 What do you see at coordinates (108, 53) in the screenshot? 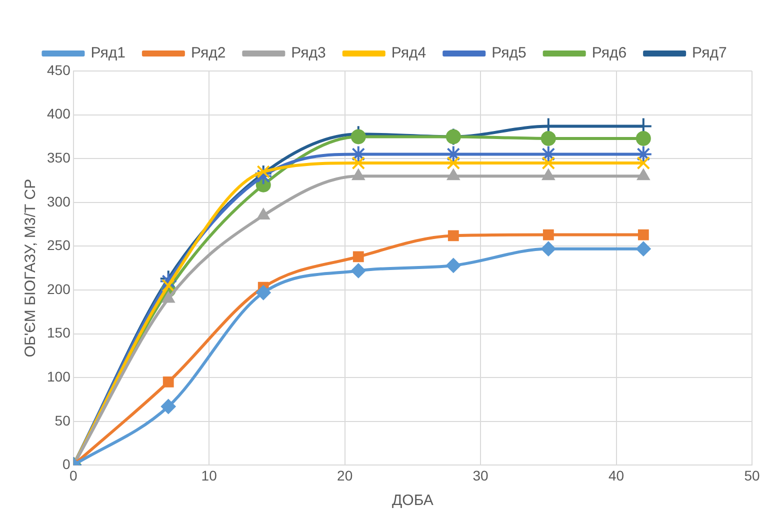
I see `legend-label: Ряд1` at bounding box center [108, 53].